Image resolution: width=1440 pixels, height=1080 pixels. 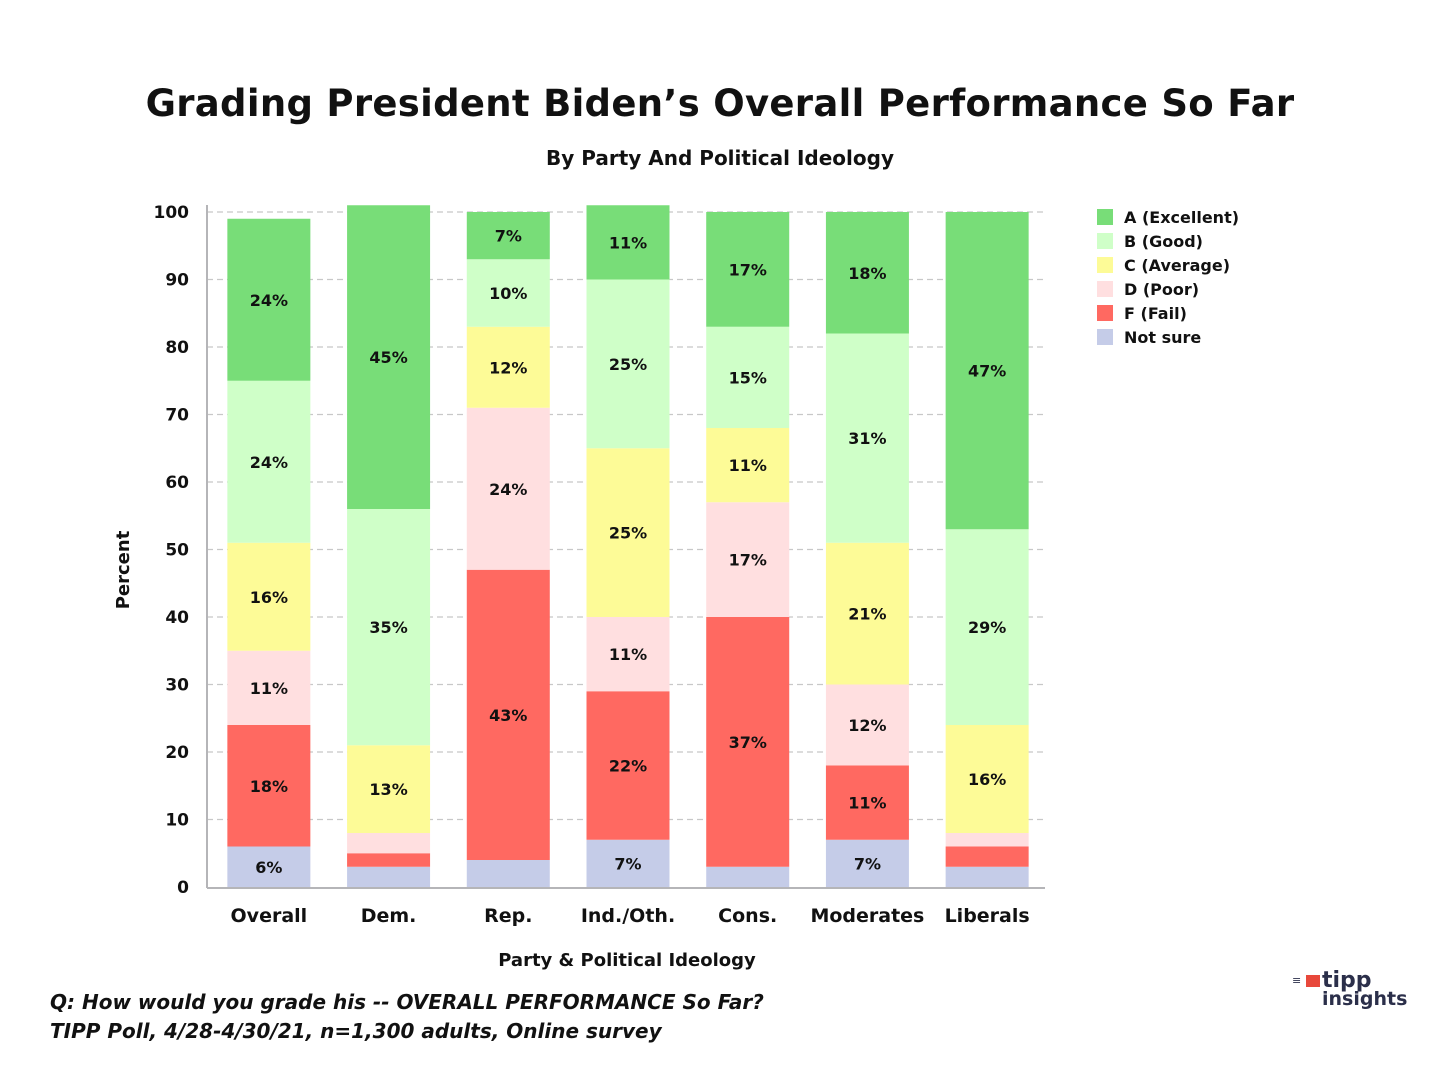 I want to click on y-tick-labels: 0 10 20 30 40 50 60 70 80 90 100, so click(x=172, y=550).